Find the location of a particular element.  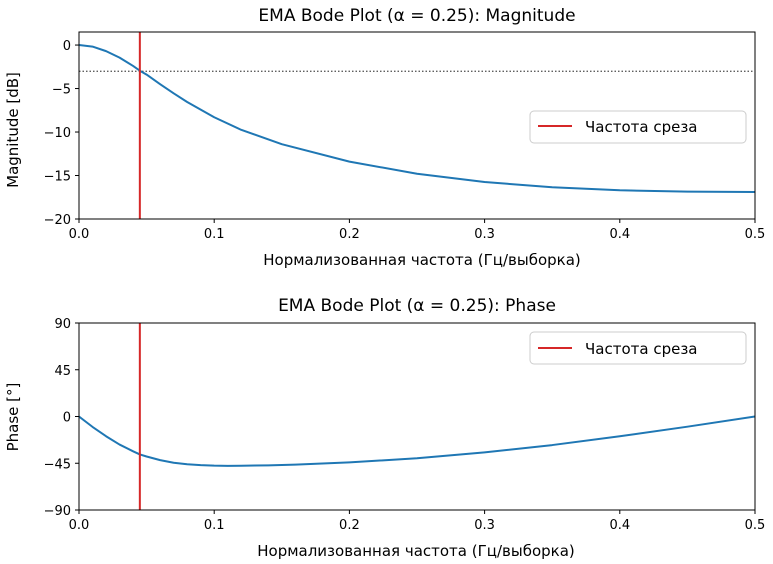

phase-x-tick-label: 0.2 is located at coordinates (349, 525).